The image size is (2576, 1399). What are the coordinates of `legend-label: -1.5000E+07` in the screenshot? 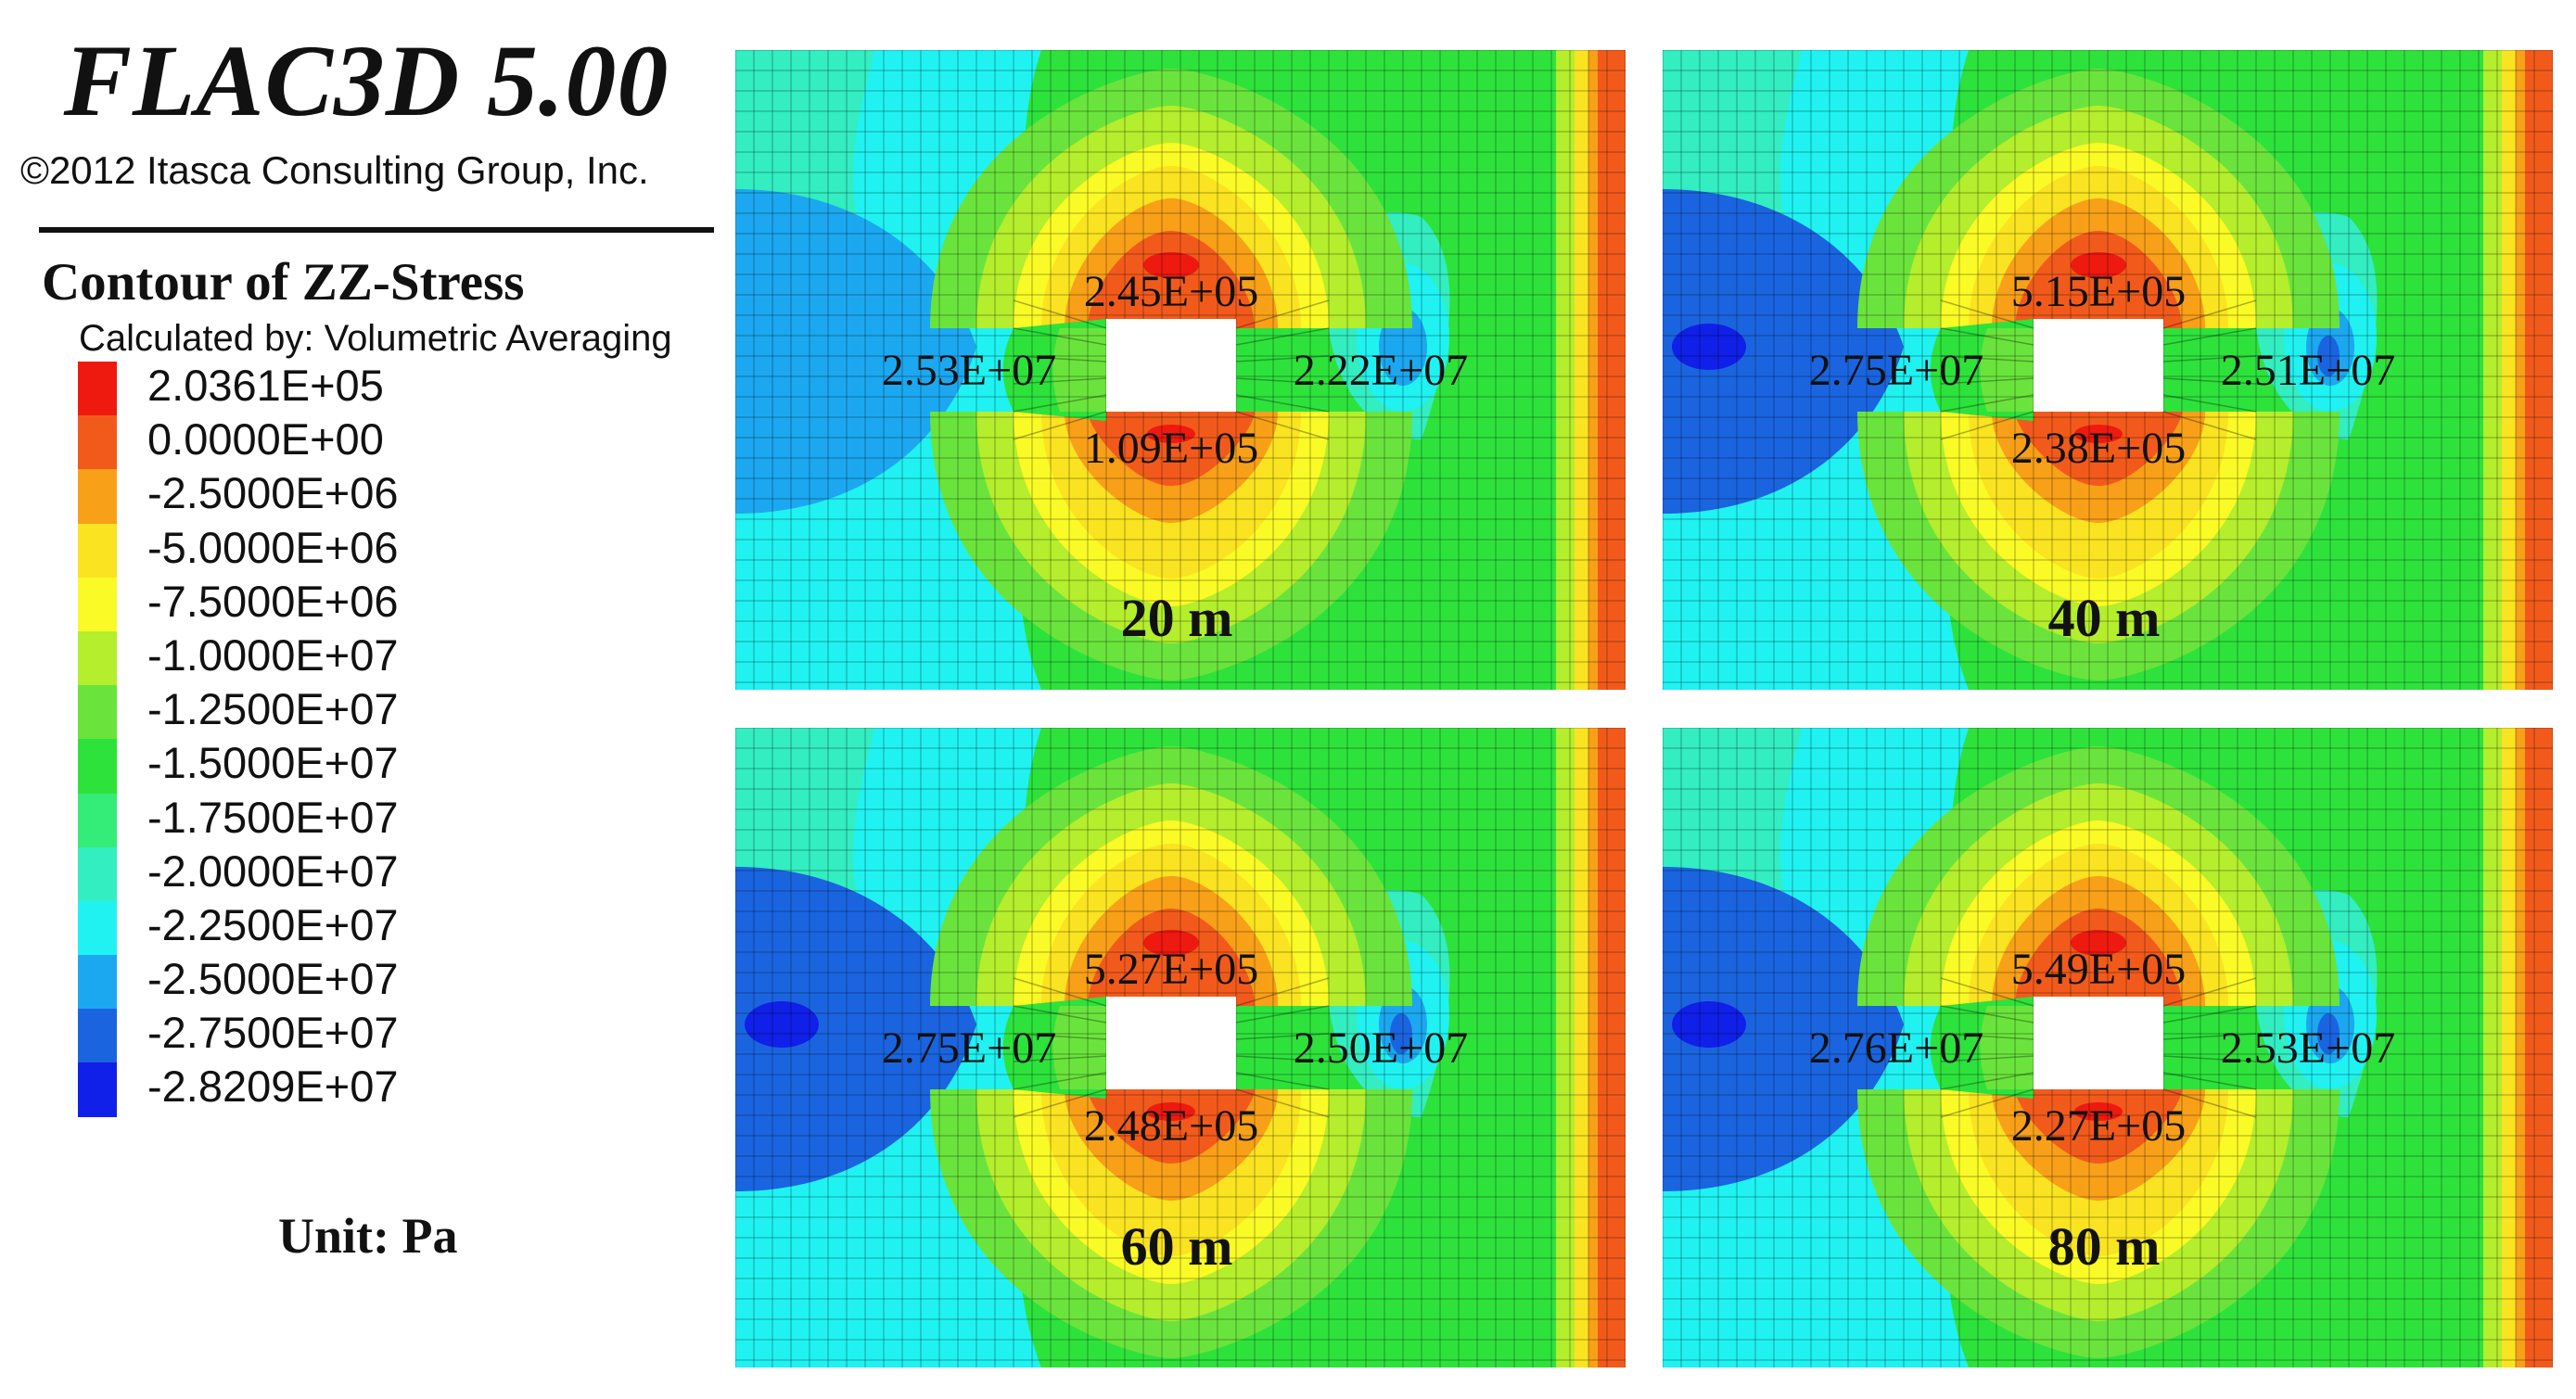 It's located at (273, 763).